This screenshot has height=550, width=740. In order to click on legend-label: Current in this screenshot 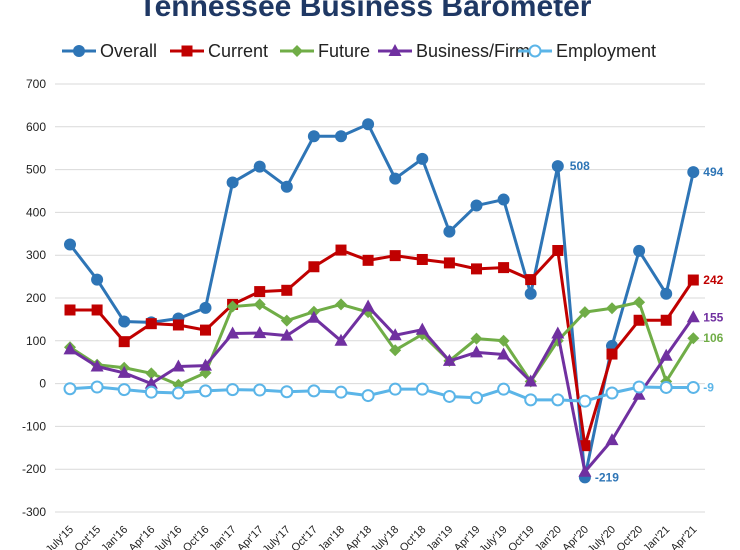, I will do `click(238, 51)`.